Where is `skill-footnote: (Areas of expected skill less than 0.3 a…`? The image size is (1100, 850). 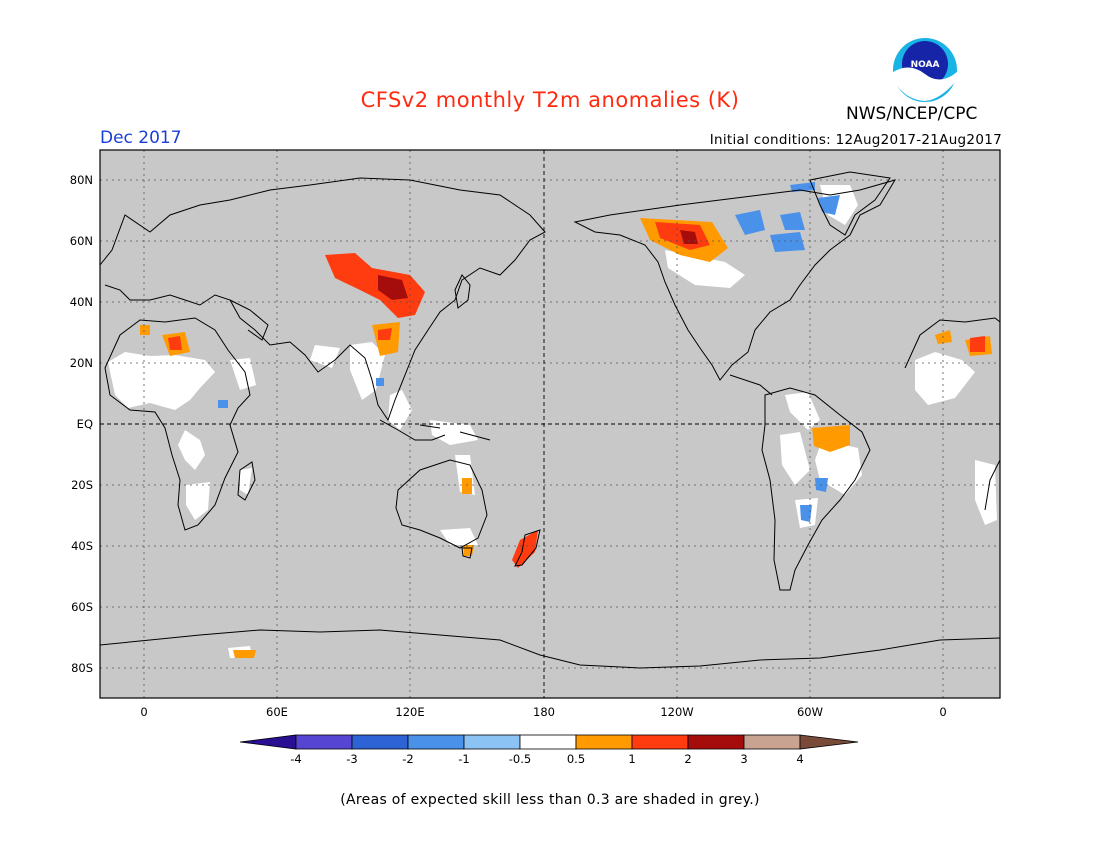
skill-footnote: (Areas of expected skill less than 0.3 a… is located at coordinates (550, 800).